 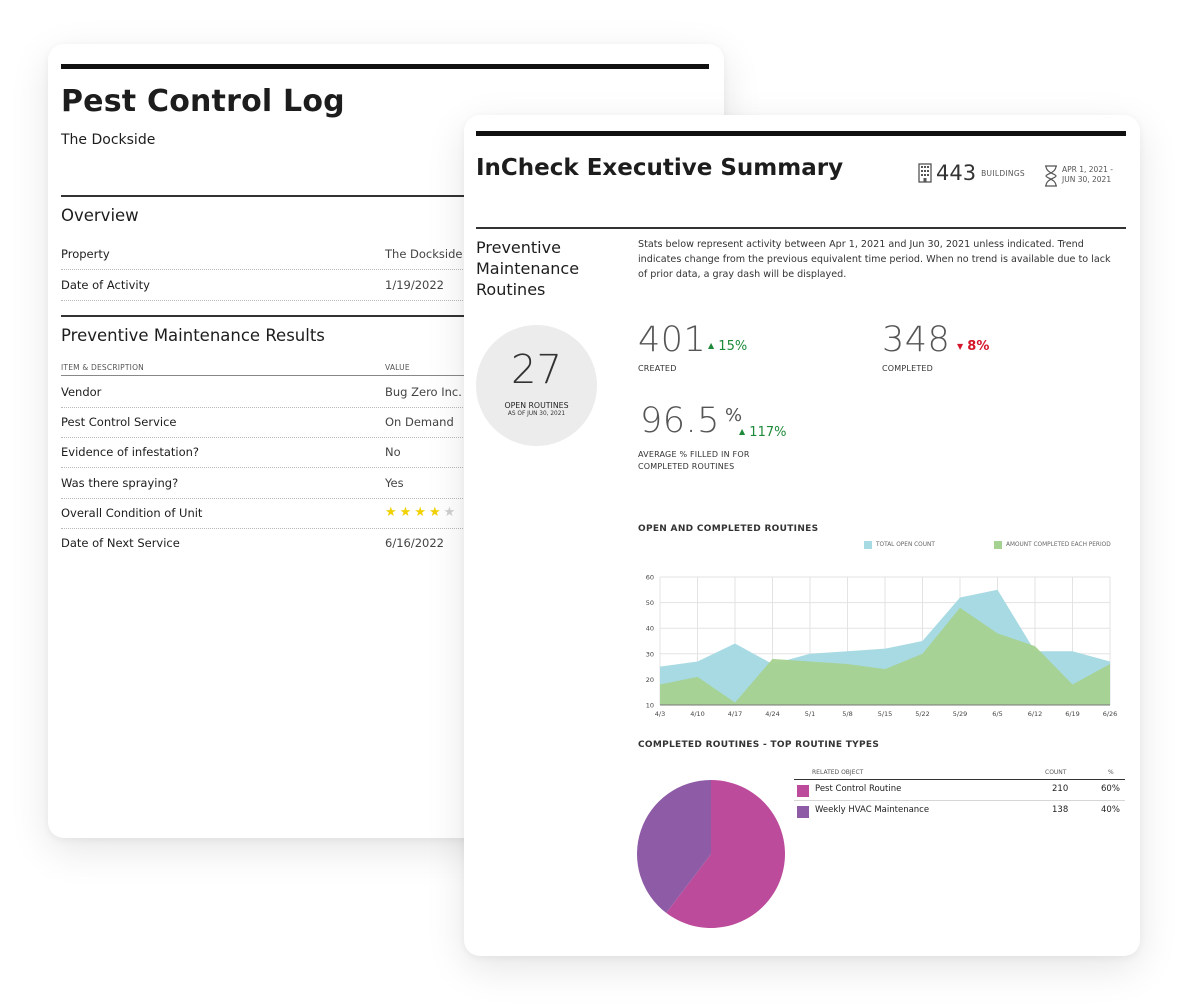 What do you see at coordinates (978, 346) in the screenshot?
I see `trend-value: 8%` at bounding box center [978, 346].